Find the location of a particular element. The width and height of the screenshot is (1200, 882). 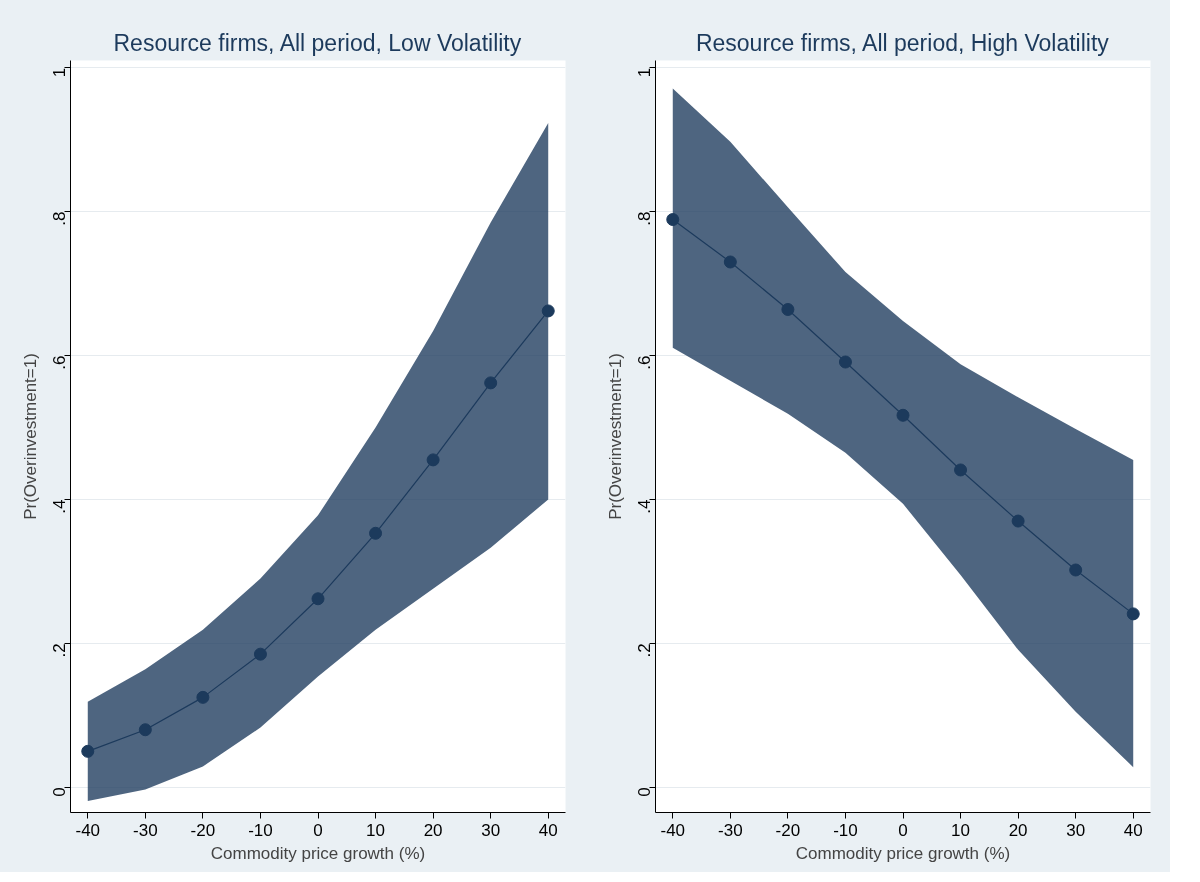

chart-title: Resource firms, All period, High Volatility is located at coordinates (902, 42).